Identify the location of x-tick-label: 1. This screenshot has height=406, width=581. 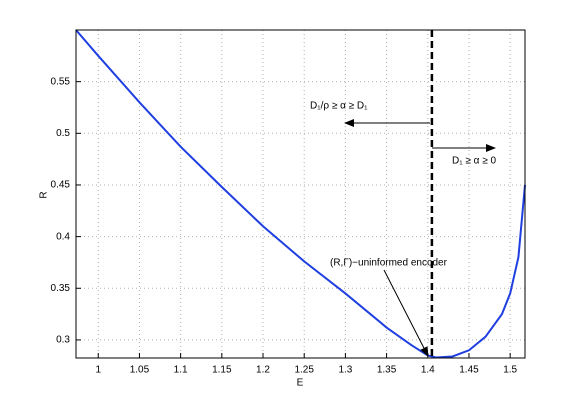
(98, 370).